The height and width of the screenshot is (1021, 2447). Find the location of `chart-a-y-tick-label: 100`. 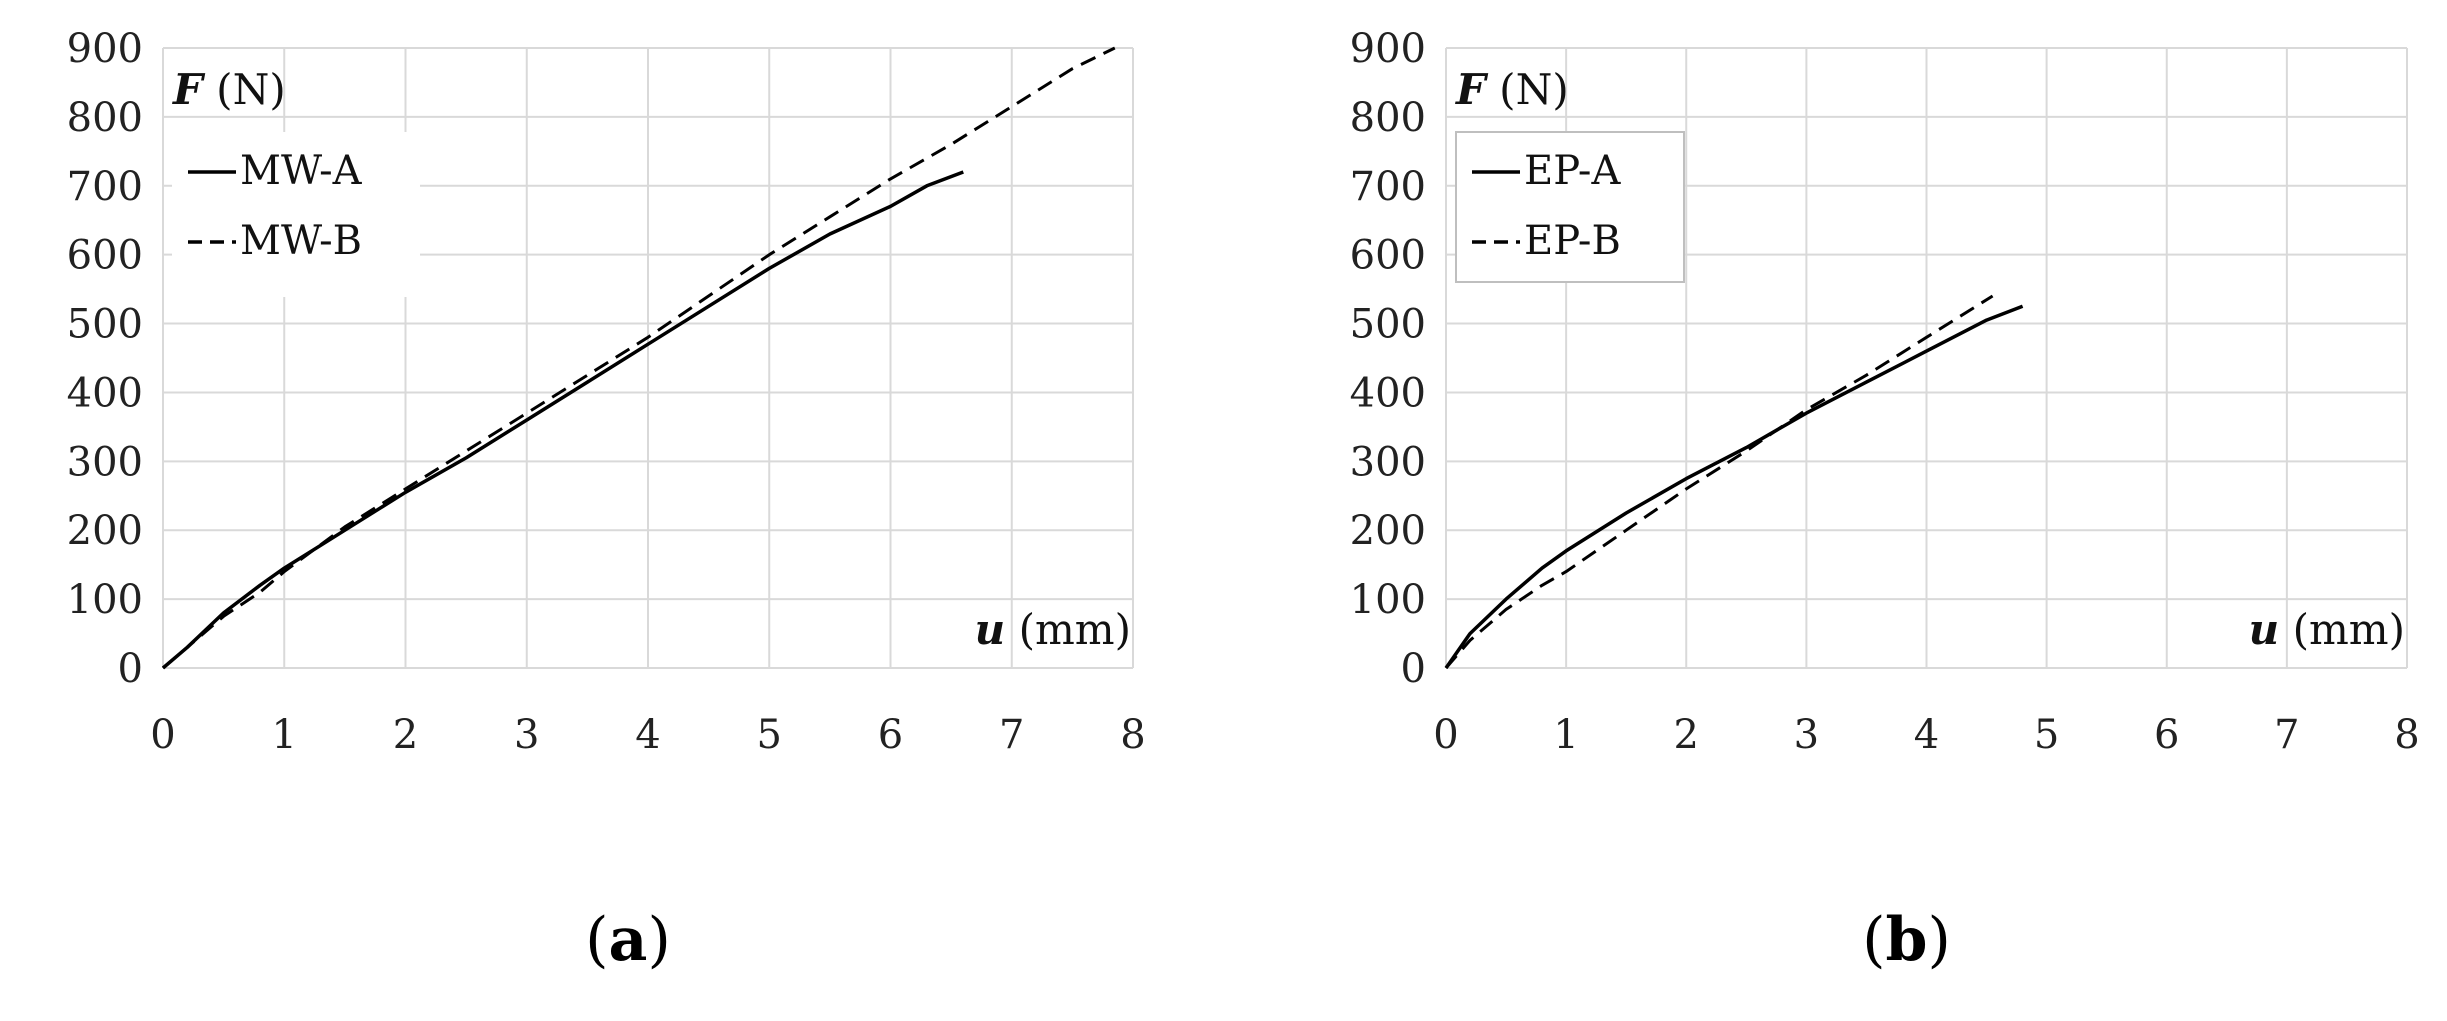

chart-a-y-tick-label: 100 is located at coordinates (105, 600).